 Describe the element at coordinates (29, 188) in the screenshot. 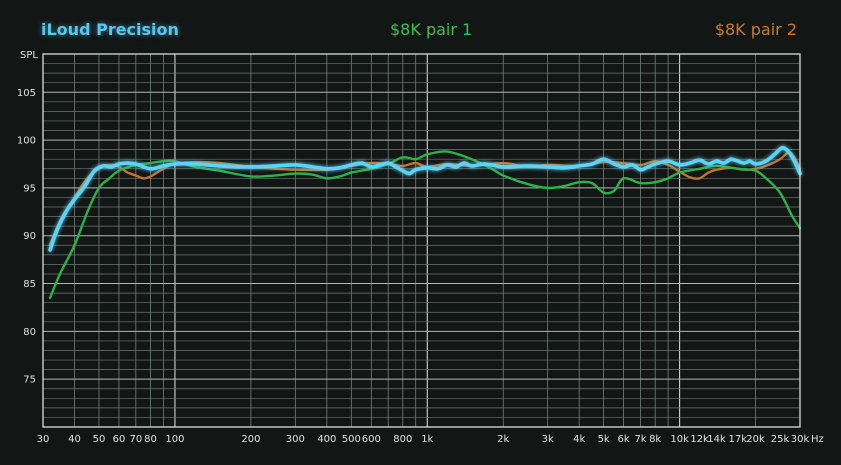

I see `y-tick-label: 95` at that location.